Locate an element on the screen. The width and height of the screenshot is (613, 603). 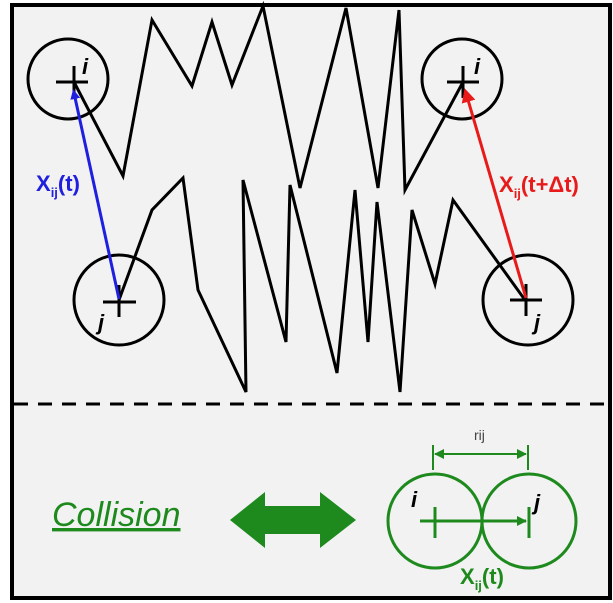
particle-j-right: j is located at coordinates (528, 300).